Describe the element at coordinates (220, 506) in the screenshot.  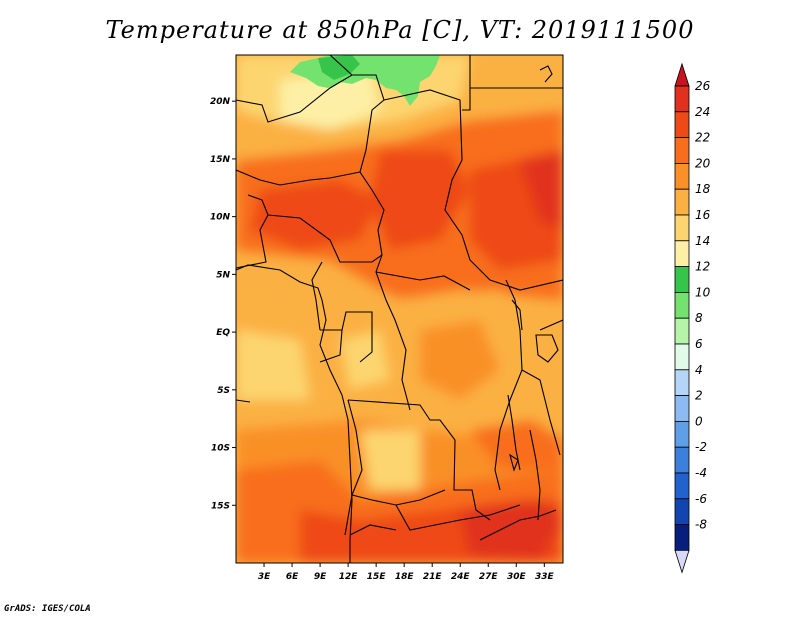
I see `y-tick-label: 15S` at that location.